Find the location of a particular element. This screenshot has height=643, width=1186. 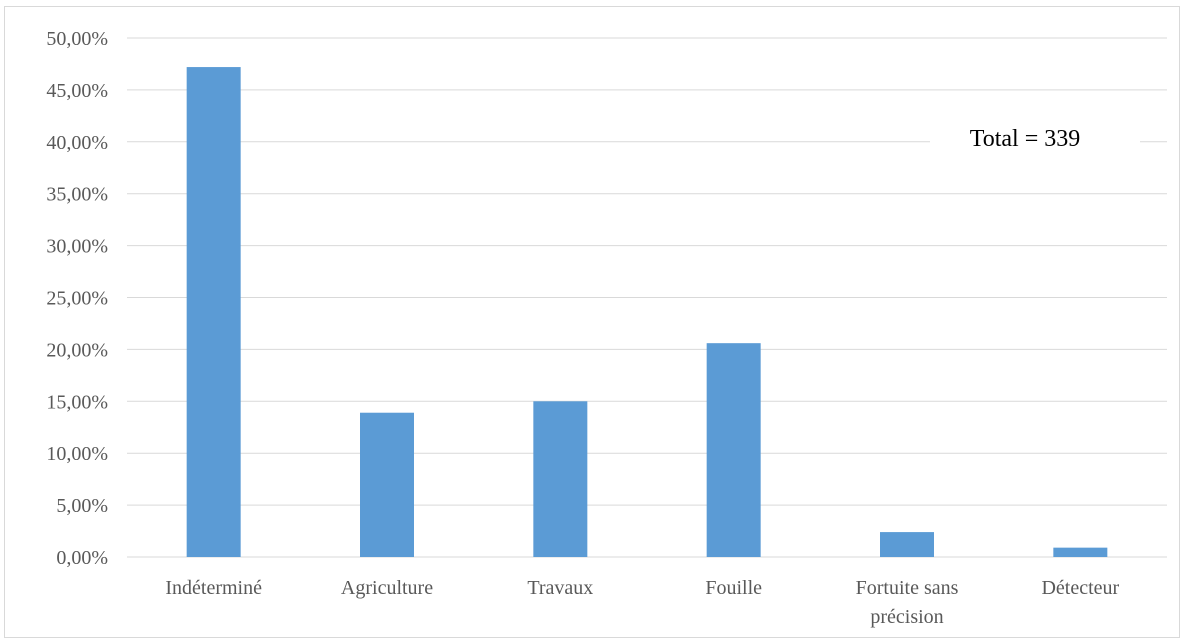

y-tick-label: 45,00% is located at coordinates (77, 91).